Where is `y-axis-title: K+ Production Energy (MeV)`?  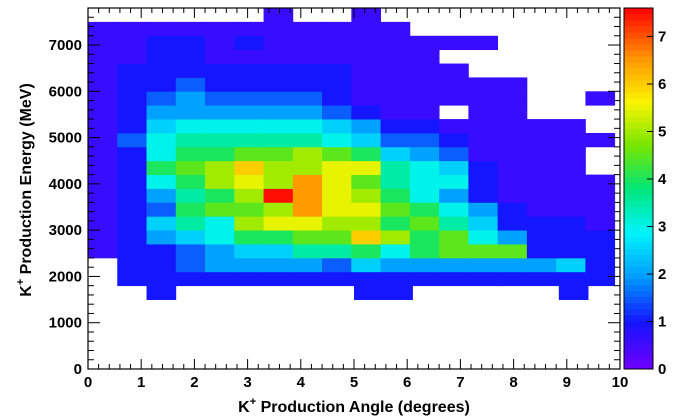 y-axis-title: K+ Production Energy (MeV) is located at coordinates (25, 190).